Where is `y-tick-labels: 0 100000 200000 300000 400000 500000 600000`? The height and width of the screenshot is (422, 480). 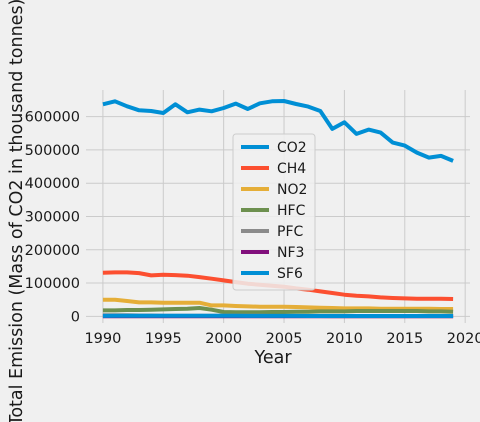
y-tick-labels: 0 100000 200000 300000 400000 500000 600000 is located at coordinates (52, 218).